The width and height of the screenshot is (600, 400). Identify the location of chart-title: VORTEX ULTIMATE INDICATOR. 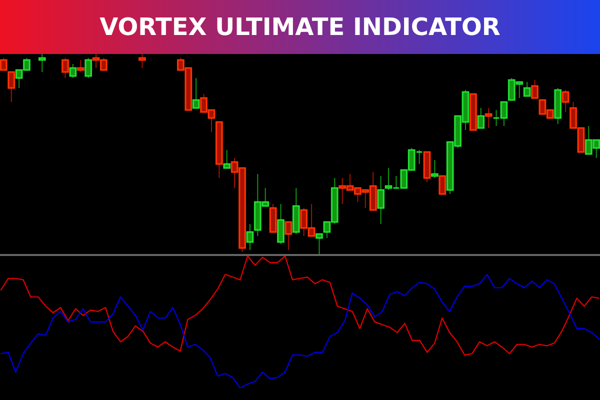
(300, 27).